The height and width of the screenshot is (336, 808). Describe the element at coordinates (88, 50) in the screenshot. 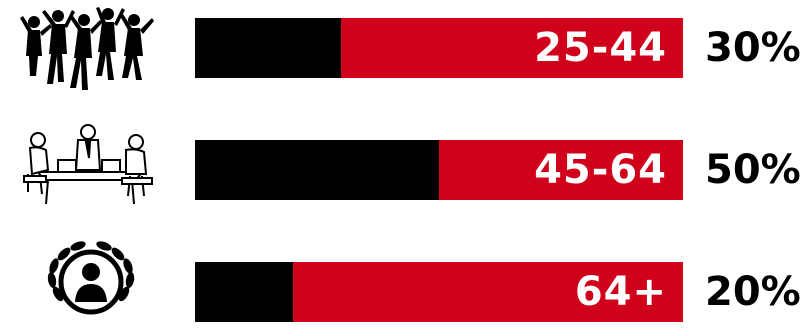

I see `jumping-crowd-icon` at that location.